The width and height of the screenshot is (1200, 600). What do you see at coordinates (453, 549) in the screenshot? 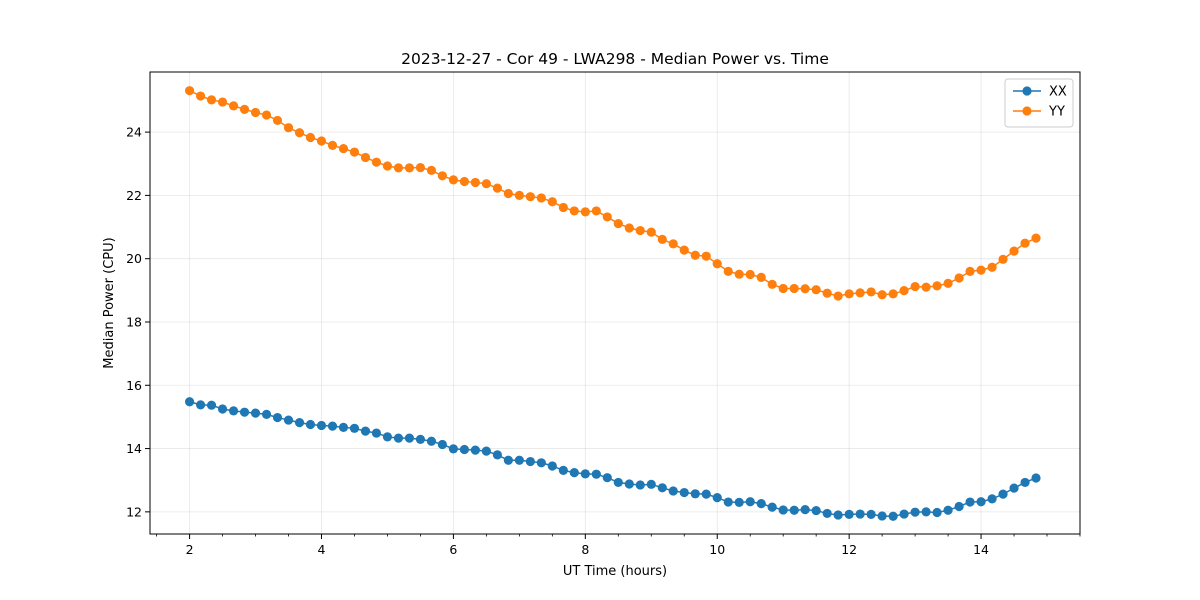
I see `x-tick-label: 6` at bounding box center [453, 549].